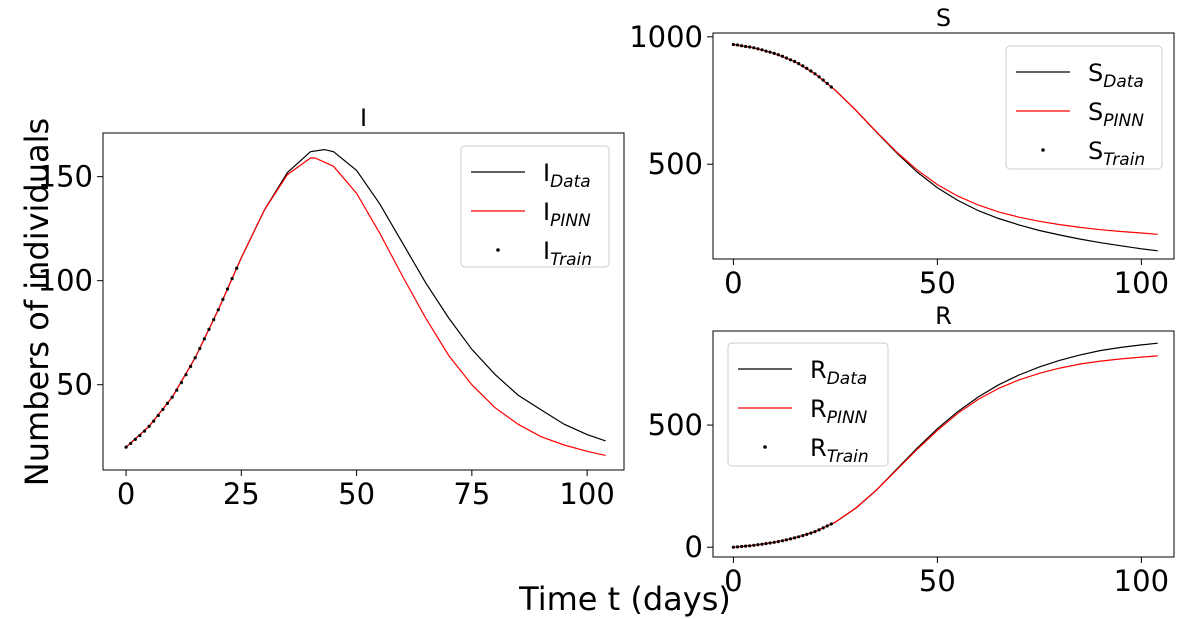 The height and width of the screenshot is (619, 1180). I want to click on legend-entry-i-pinn: IPINN, so click(531, 214).